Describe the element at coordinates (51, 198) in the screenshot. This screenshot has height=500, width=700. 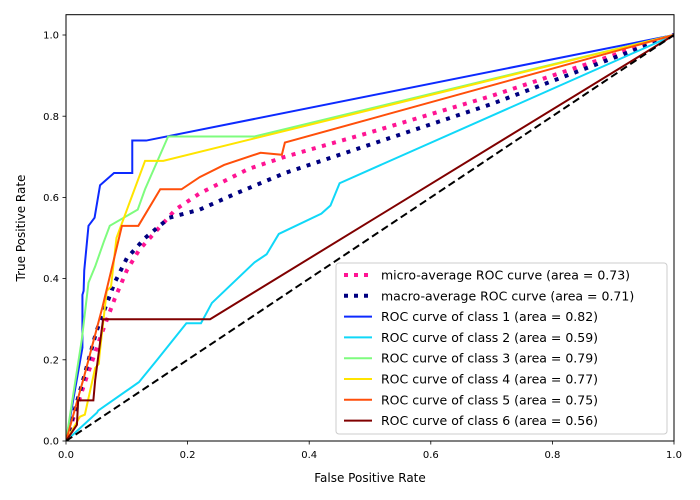
I see `y-tick-label: 0.6` at that location.